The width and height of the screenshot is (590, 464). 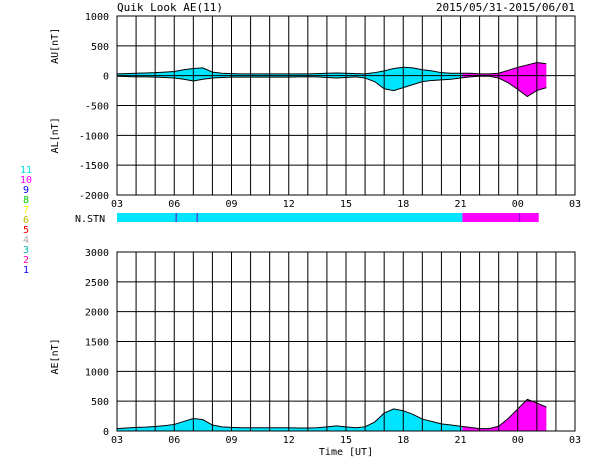 What do you see at coordinates (504, 415) in the screenshot?
I see `ae-area-magenta` at bounding box center [504, 415].